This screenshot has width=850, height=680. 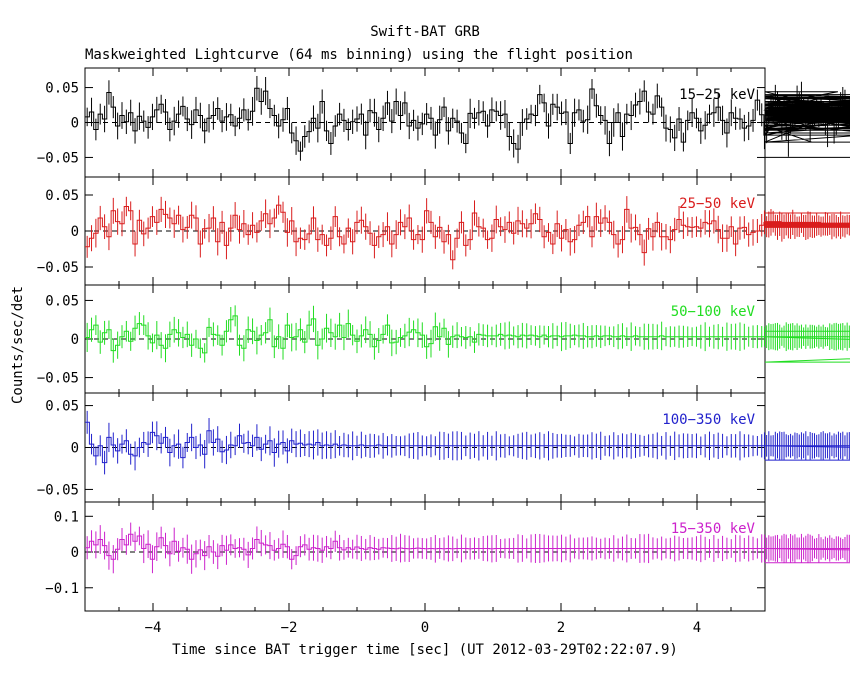 What do you see at coordinates (713, 529) in the screenshot?
I see `energy-band-label: 15−350 keV` at bounding box center [713, 529].